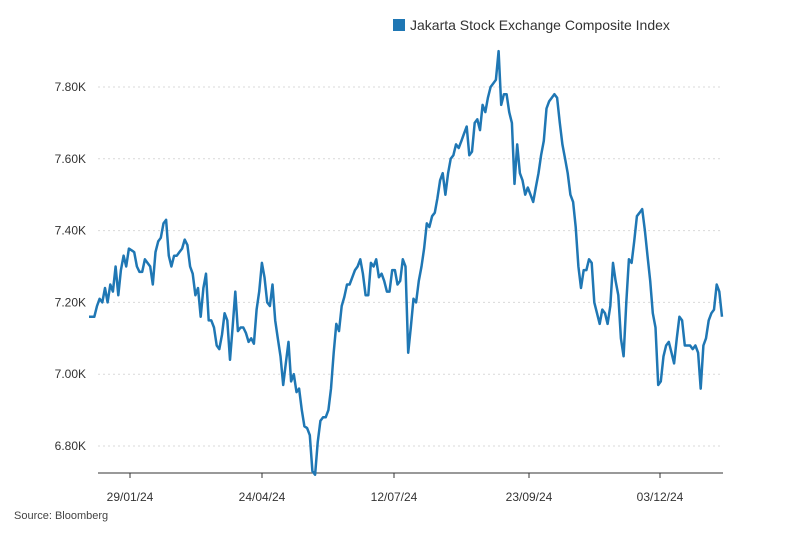 The image size is (800, 550). Describe the element at coordinates (70, 159) in the screenshot. I see `y-tick-label: 7.60K` at that location.